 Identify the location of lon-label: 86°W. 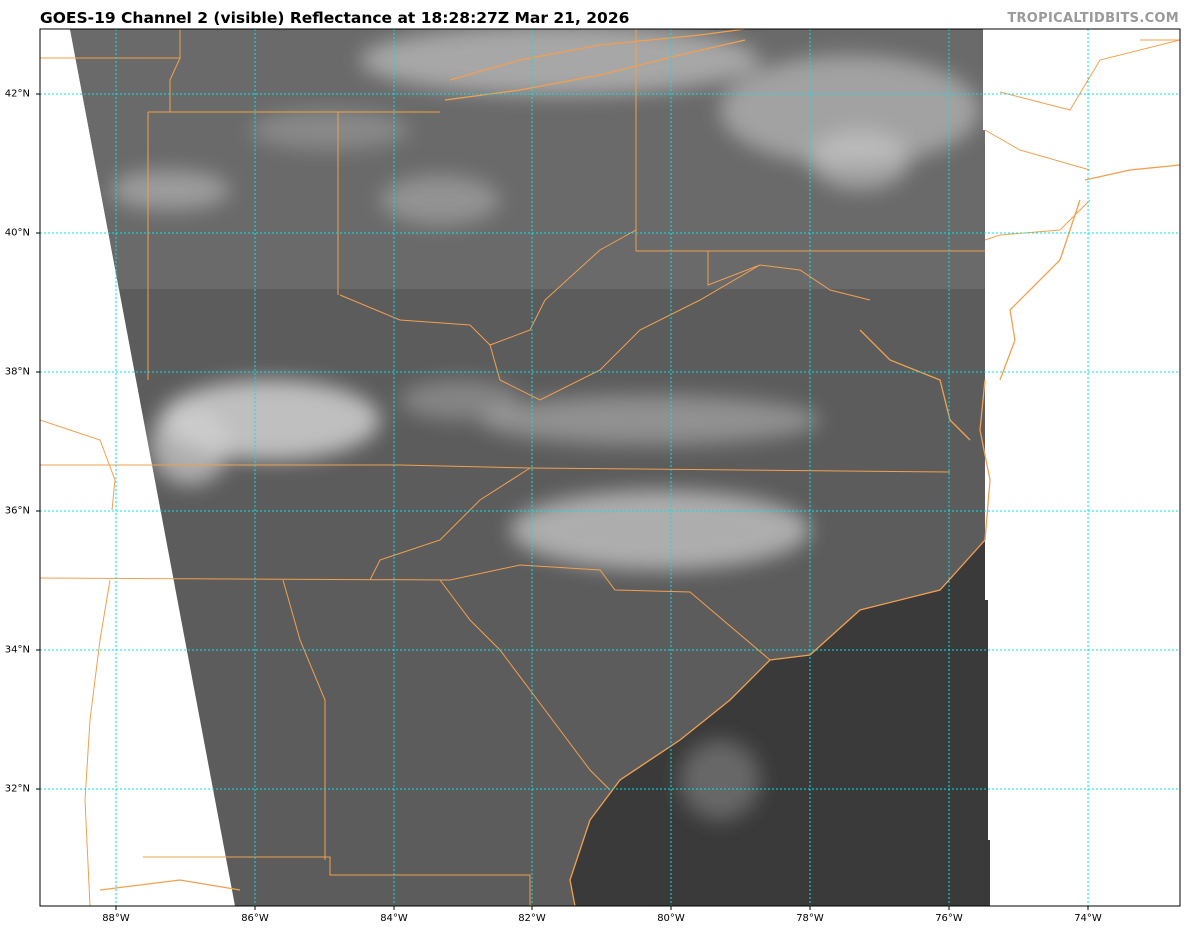
(255, 918).